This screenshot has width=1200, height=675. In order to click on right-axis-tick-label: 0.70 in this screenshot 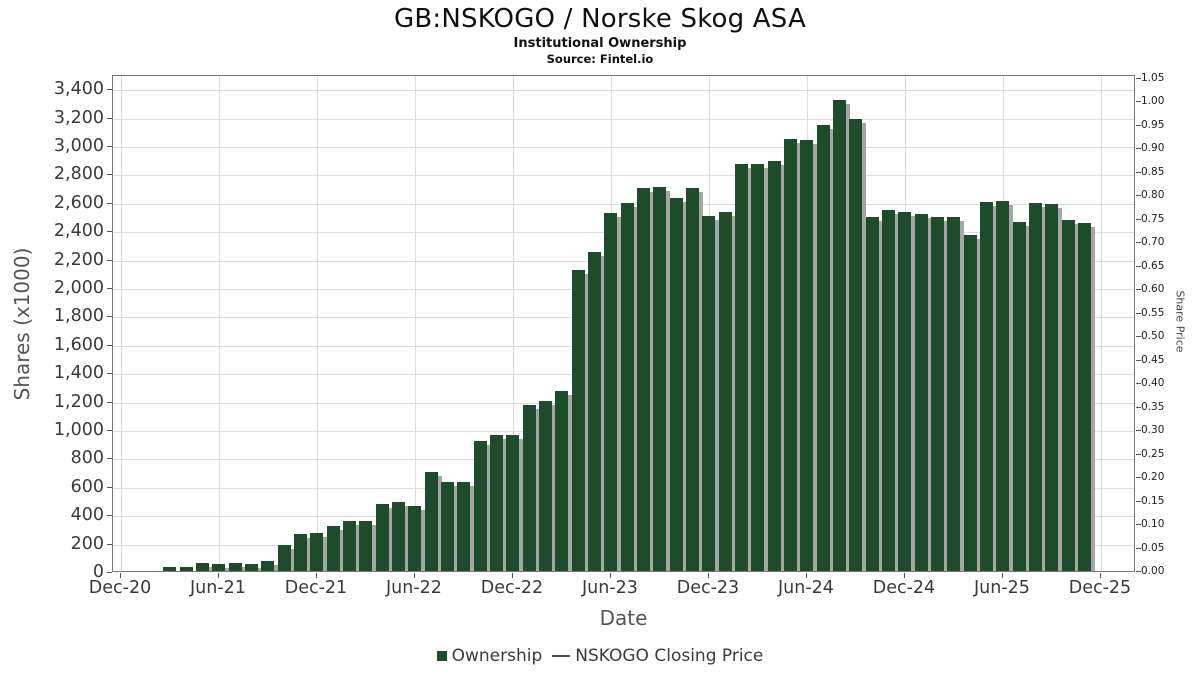, I will do `click(1153, 242)`.